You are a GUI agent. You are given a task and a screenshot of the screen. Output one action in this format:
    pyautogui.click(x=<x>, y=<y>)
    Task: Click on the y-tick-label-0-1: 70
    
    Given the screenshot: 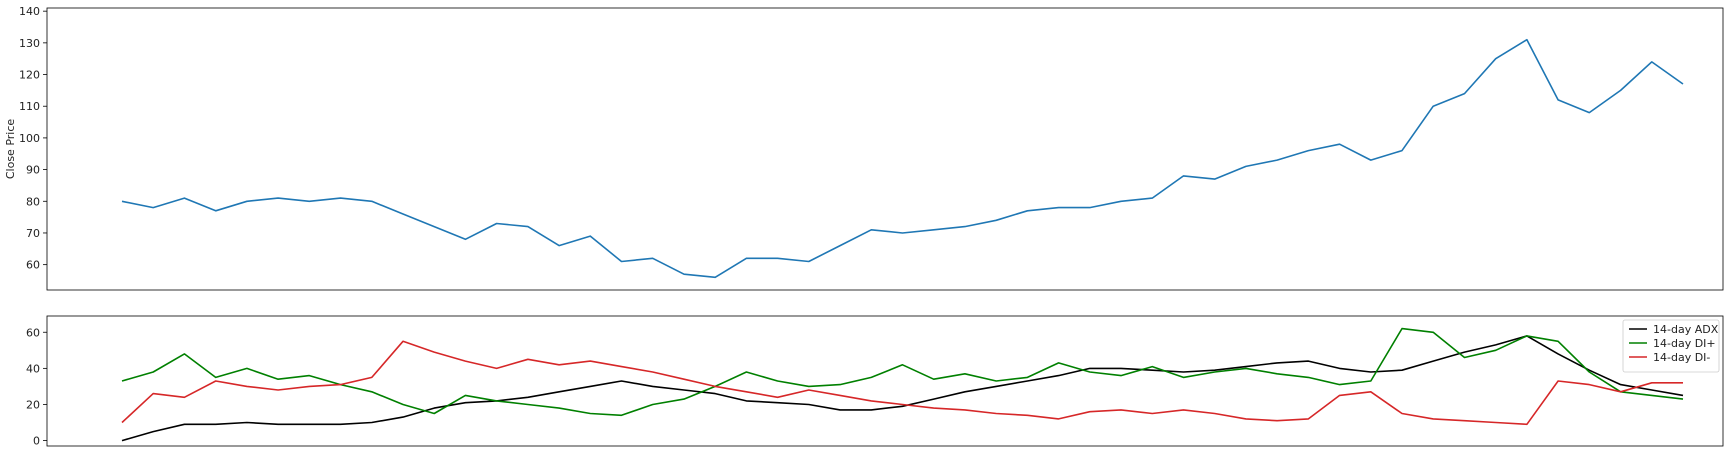 What is the action you would take?
    pyautogui.click(x=33, y=233)
    